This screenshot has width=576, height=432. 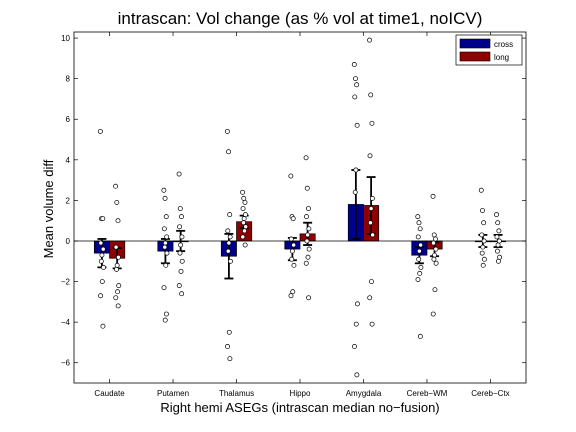 What do you see at coordinates (48, 208) in the screenshot?
I see `y-axis-label: Mean volume diff` at bounding box center [48, 208].